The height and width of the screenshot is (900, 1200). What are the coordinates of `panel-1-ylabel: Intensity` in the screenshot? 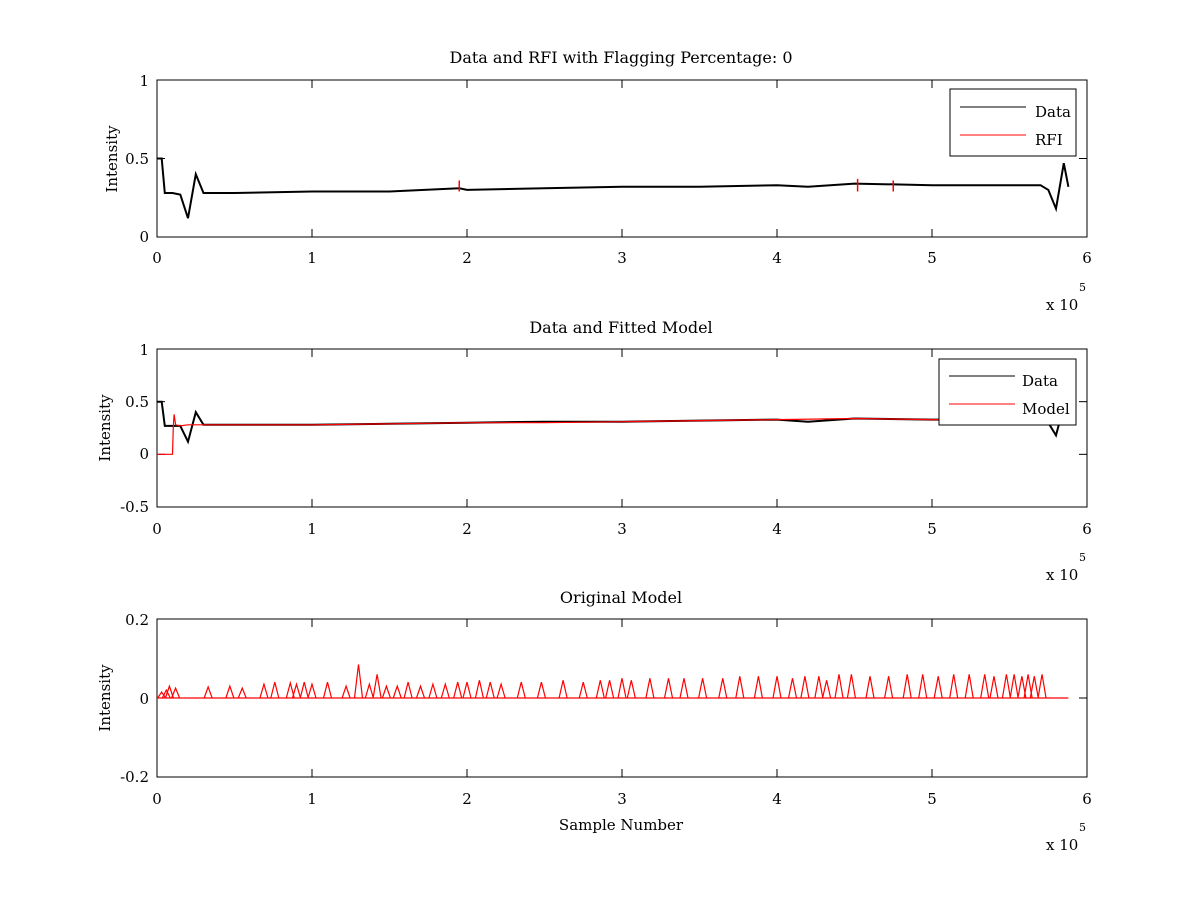 It's located at (112, 159).